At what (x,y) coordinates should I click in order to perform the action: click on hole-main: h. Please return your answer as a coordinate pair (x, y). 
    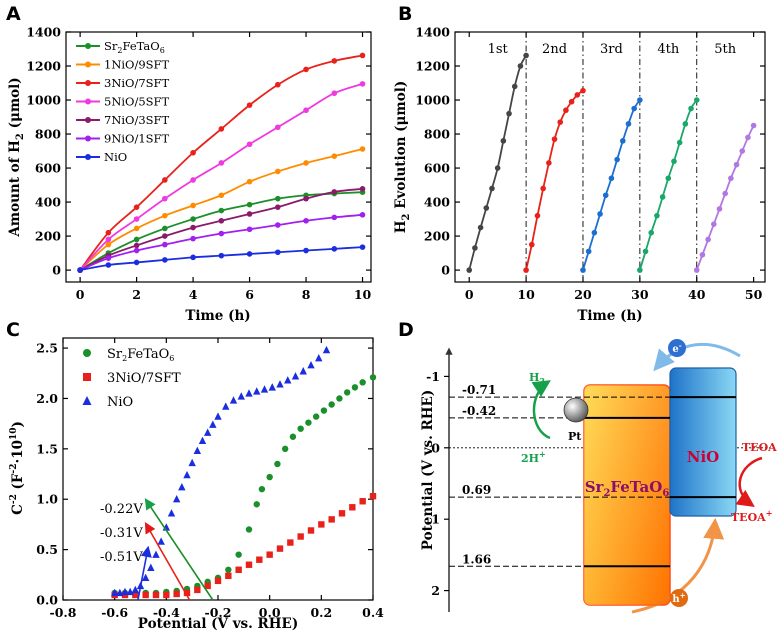
    Looking at the image, I should click on (676, 599).